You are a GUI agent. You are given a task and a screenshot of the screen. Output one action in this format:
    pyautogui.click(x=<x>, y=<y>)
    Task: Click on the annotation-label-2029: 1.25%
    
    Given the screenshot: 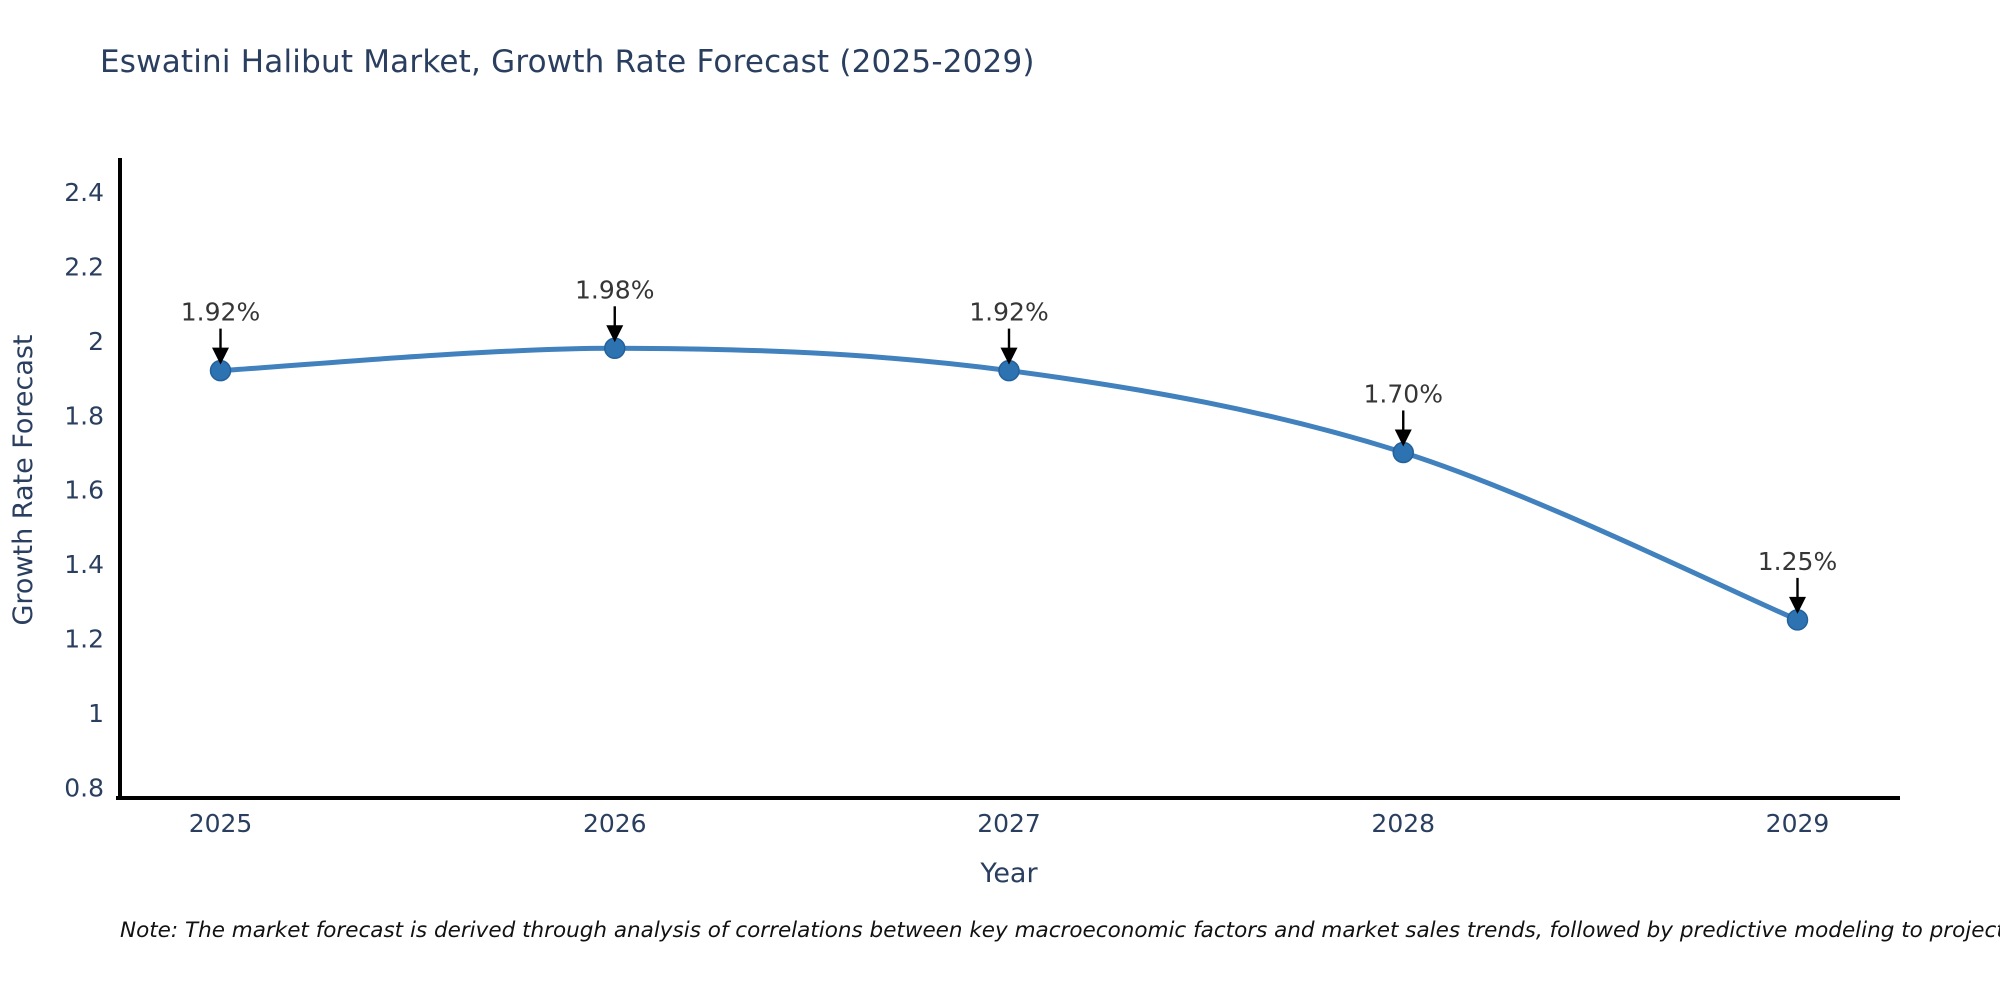 What is the action you would take?
    pyautogui.click(x=1797, y=561)
    